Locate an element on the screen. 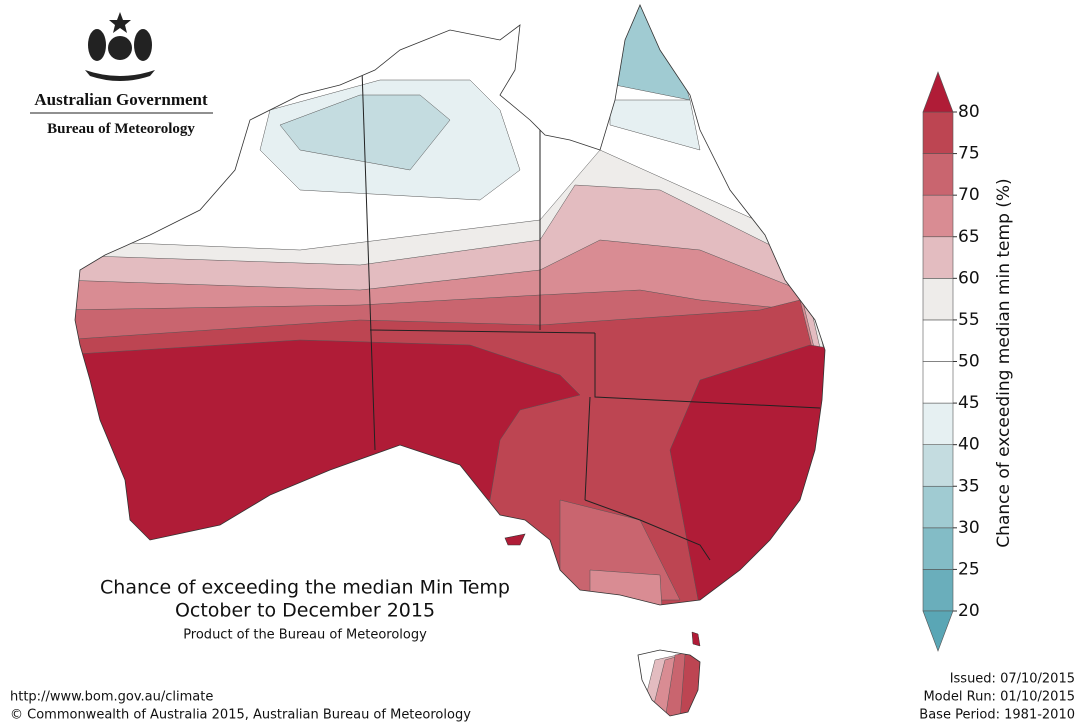 Image resolution: width=1085 pixels, height=726 pixels. map-subtitle: October to December 2015 is located at coordinates (305, 611).